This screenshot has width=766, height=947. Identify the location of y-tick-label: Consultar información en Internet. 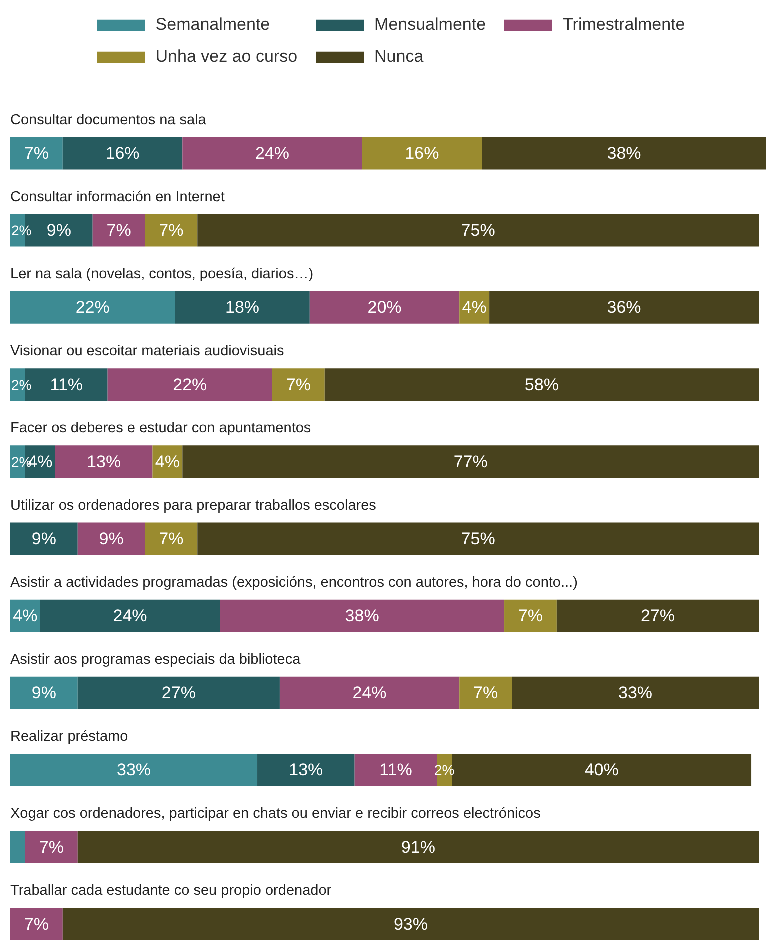
(117, 197).